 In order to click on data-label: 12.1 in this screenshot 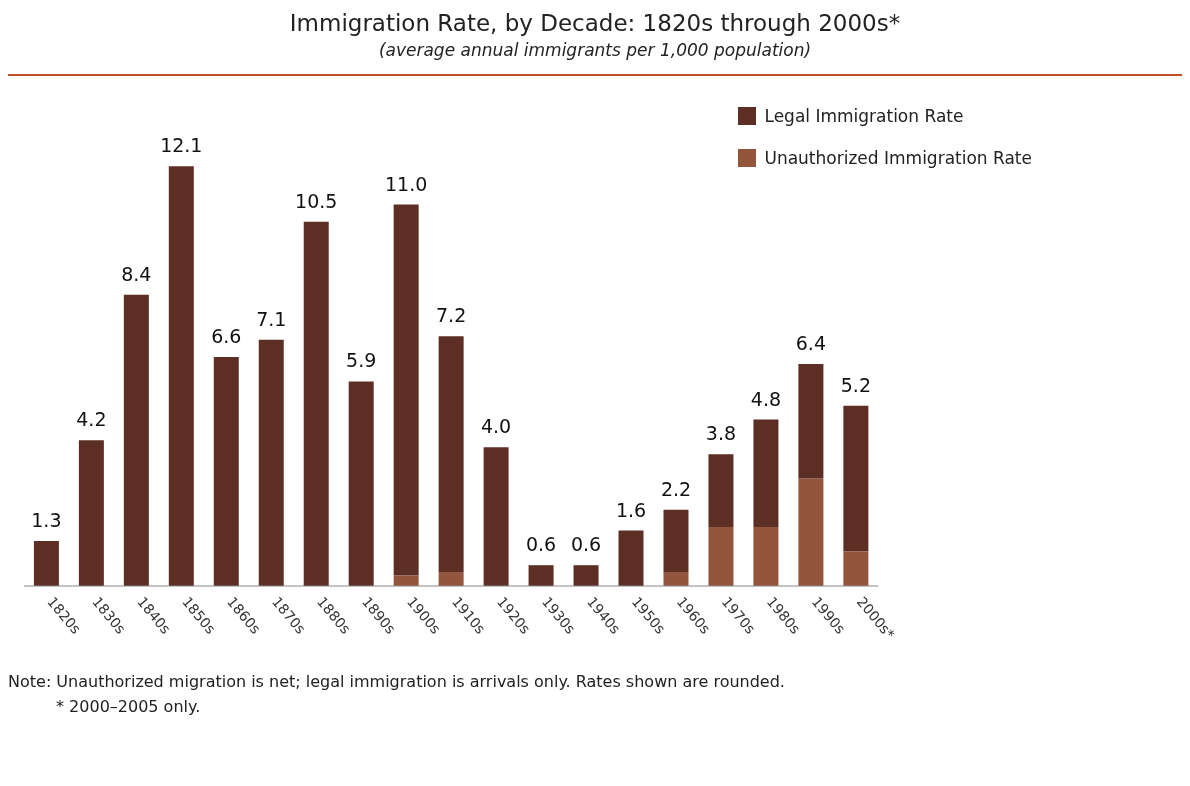, I will do `click(181, 145)`.